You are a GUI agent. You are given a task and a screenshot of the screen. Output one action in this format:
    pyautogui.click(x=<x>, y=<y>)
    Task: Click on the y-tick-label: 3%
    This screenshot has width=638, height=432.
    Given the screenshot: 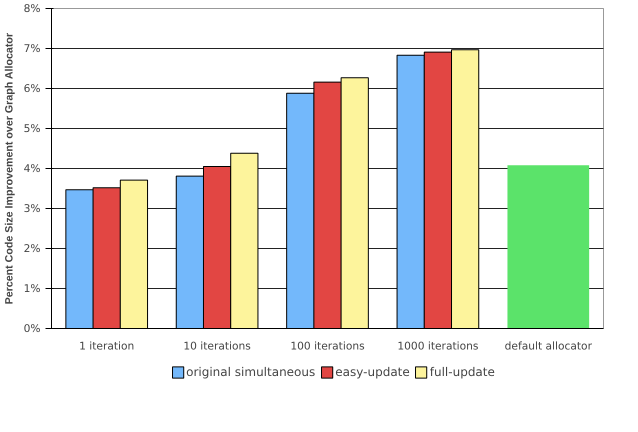 What is the action you would take?
    pyautogui.click(x=32, y=208)
    